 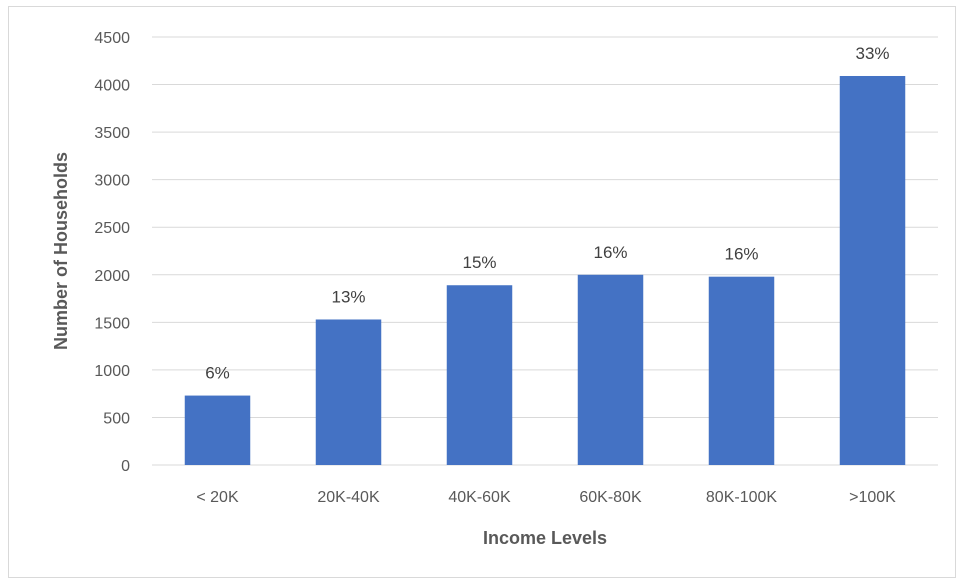 I want to click on y-tick-label: 0, so click(x=125, y=466).